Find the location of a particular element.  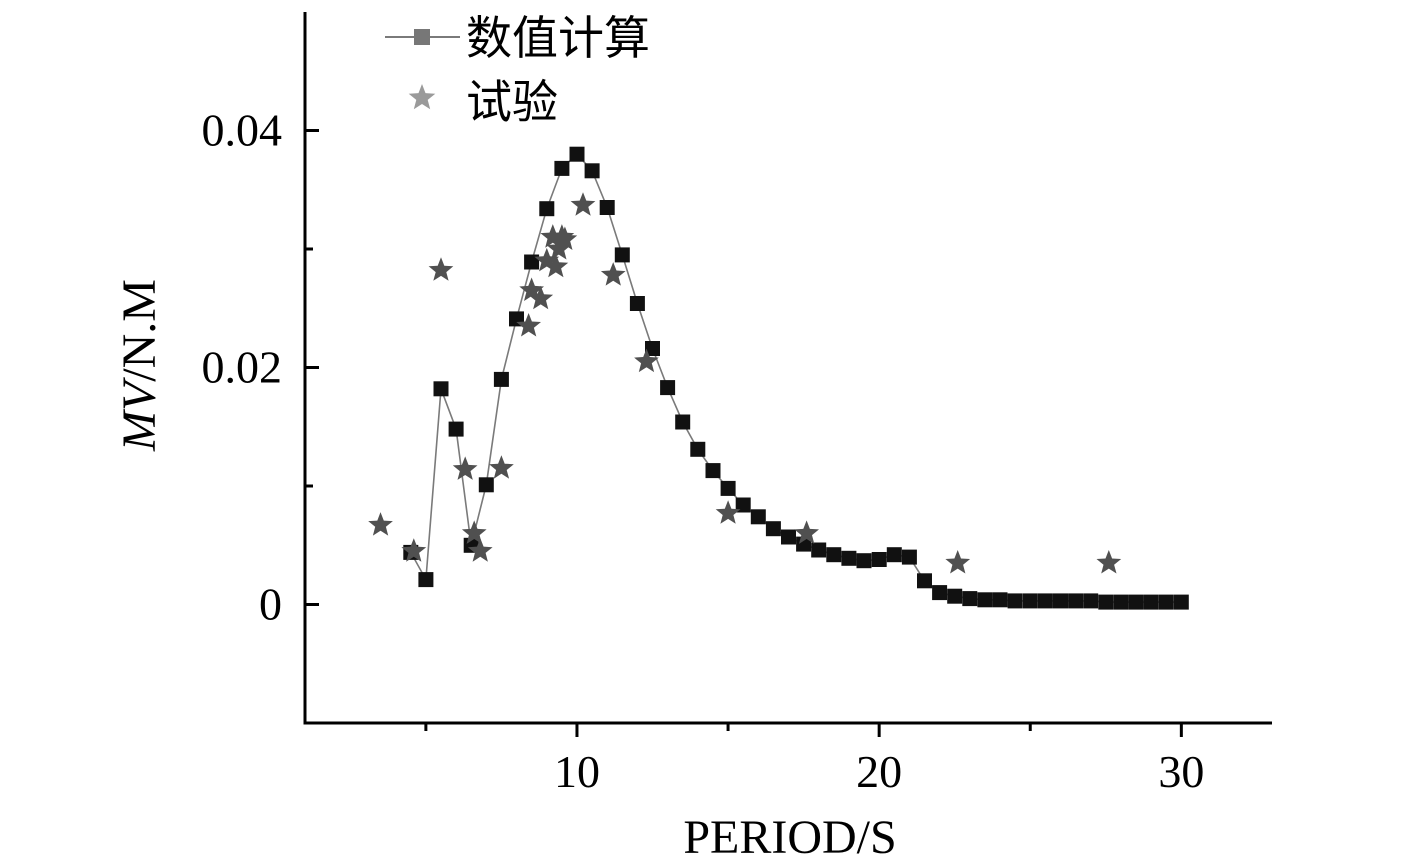

y-axis-title: MV/N.M is located at coordinates (139, 365).